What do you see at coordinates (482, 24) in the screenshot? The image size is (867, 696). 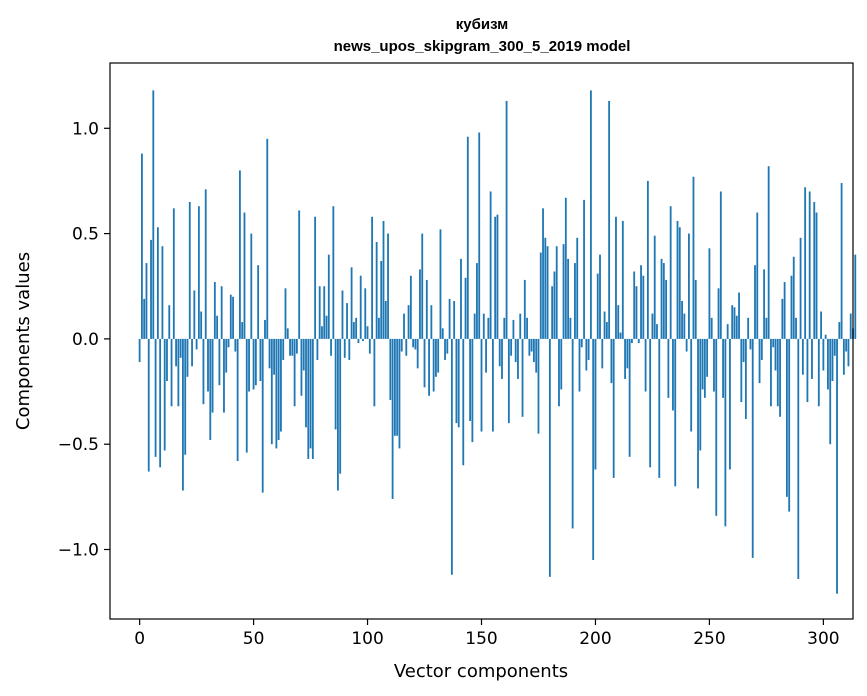 I see `chart-title: кубизм` at bounding box center [482, 24].